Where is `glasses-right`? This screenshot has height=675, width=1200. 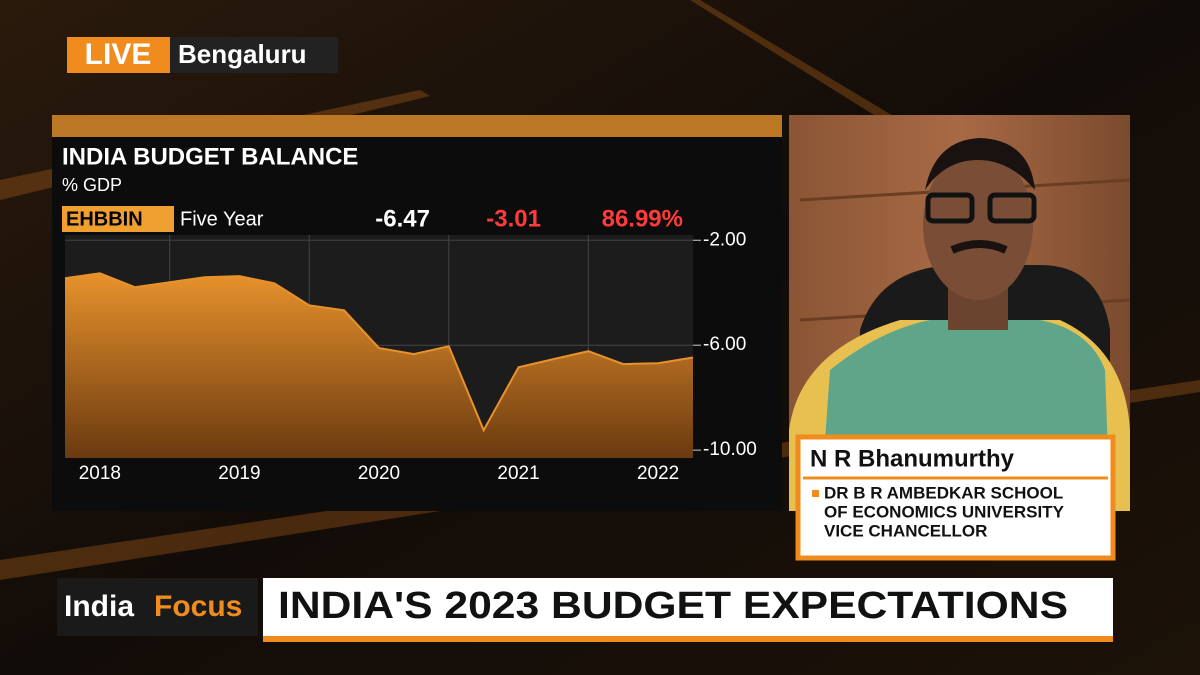
glasses-right is located at coordinates (1012, 208).